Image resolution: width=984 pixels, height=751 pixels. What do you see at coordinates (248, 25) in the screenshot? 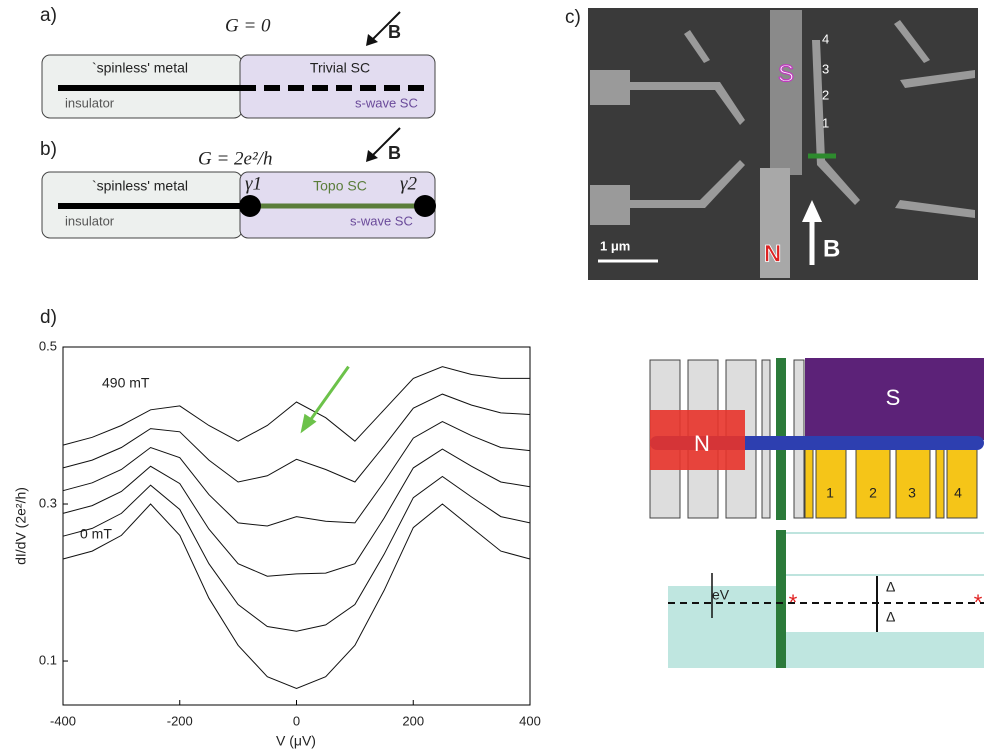
I see `equation: G = 0` at bounding box center [248, 25].